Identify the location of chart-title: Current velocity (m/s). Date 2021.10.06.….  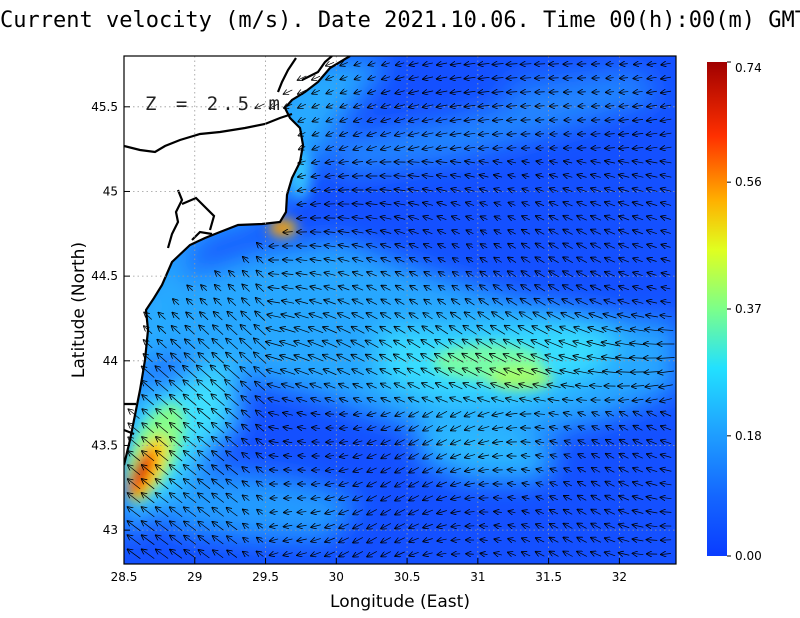
(400, 20).